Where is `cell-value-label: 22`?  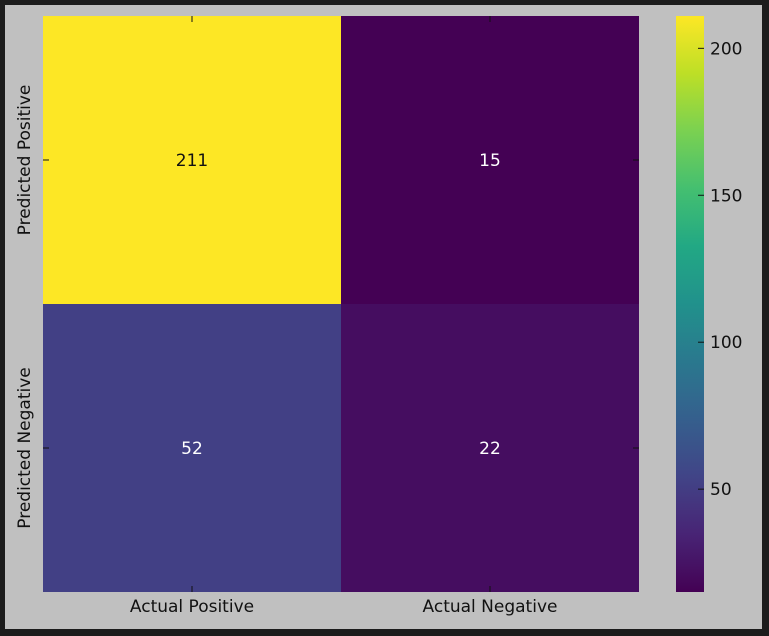
cell-value-label: 22 is located at coordinates (490, 449).